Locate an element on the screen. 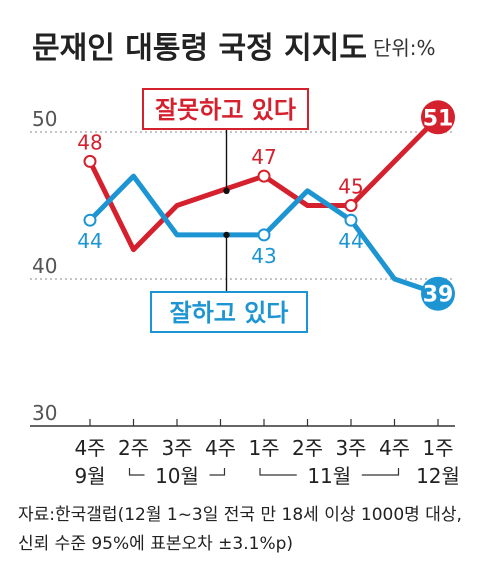 Image resolution: width=500 pixels, height=580 pixels. y-tick-label-50: 50 is located at coordinates (44, 119).